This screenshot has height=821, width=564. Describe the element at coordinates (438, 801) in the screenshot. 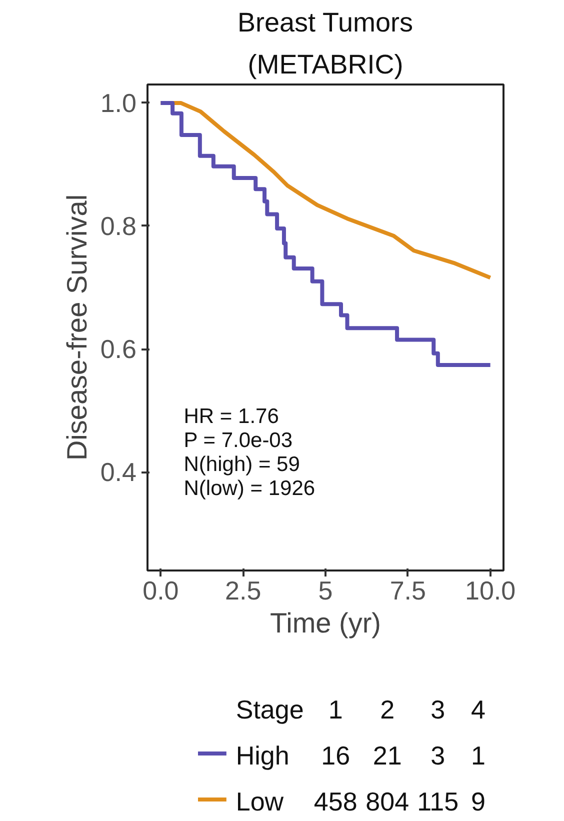

I see `text: 115` at that location.